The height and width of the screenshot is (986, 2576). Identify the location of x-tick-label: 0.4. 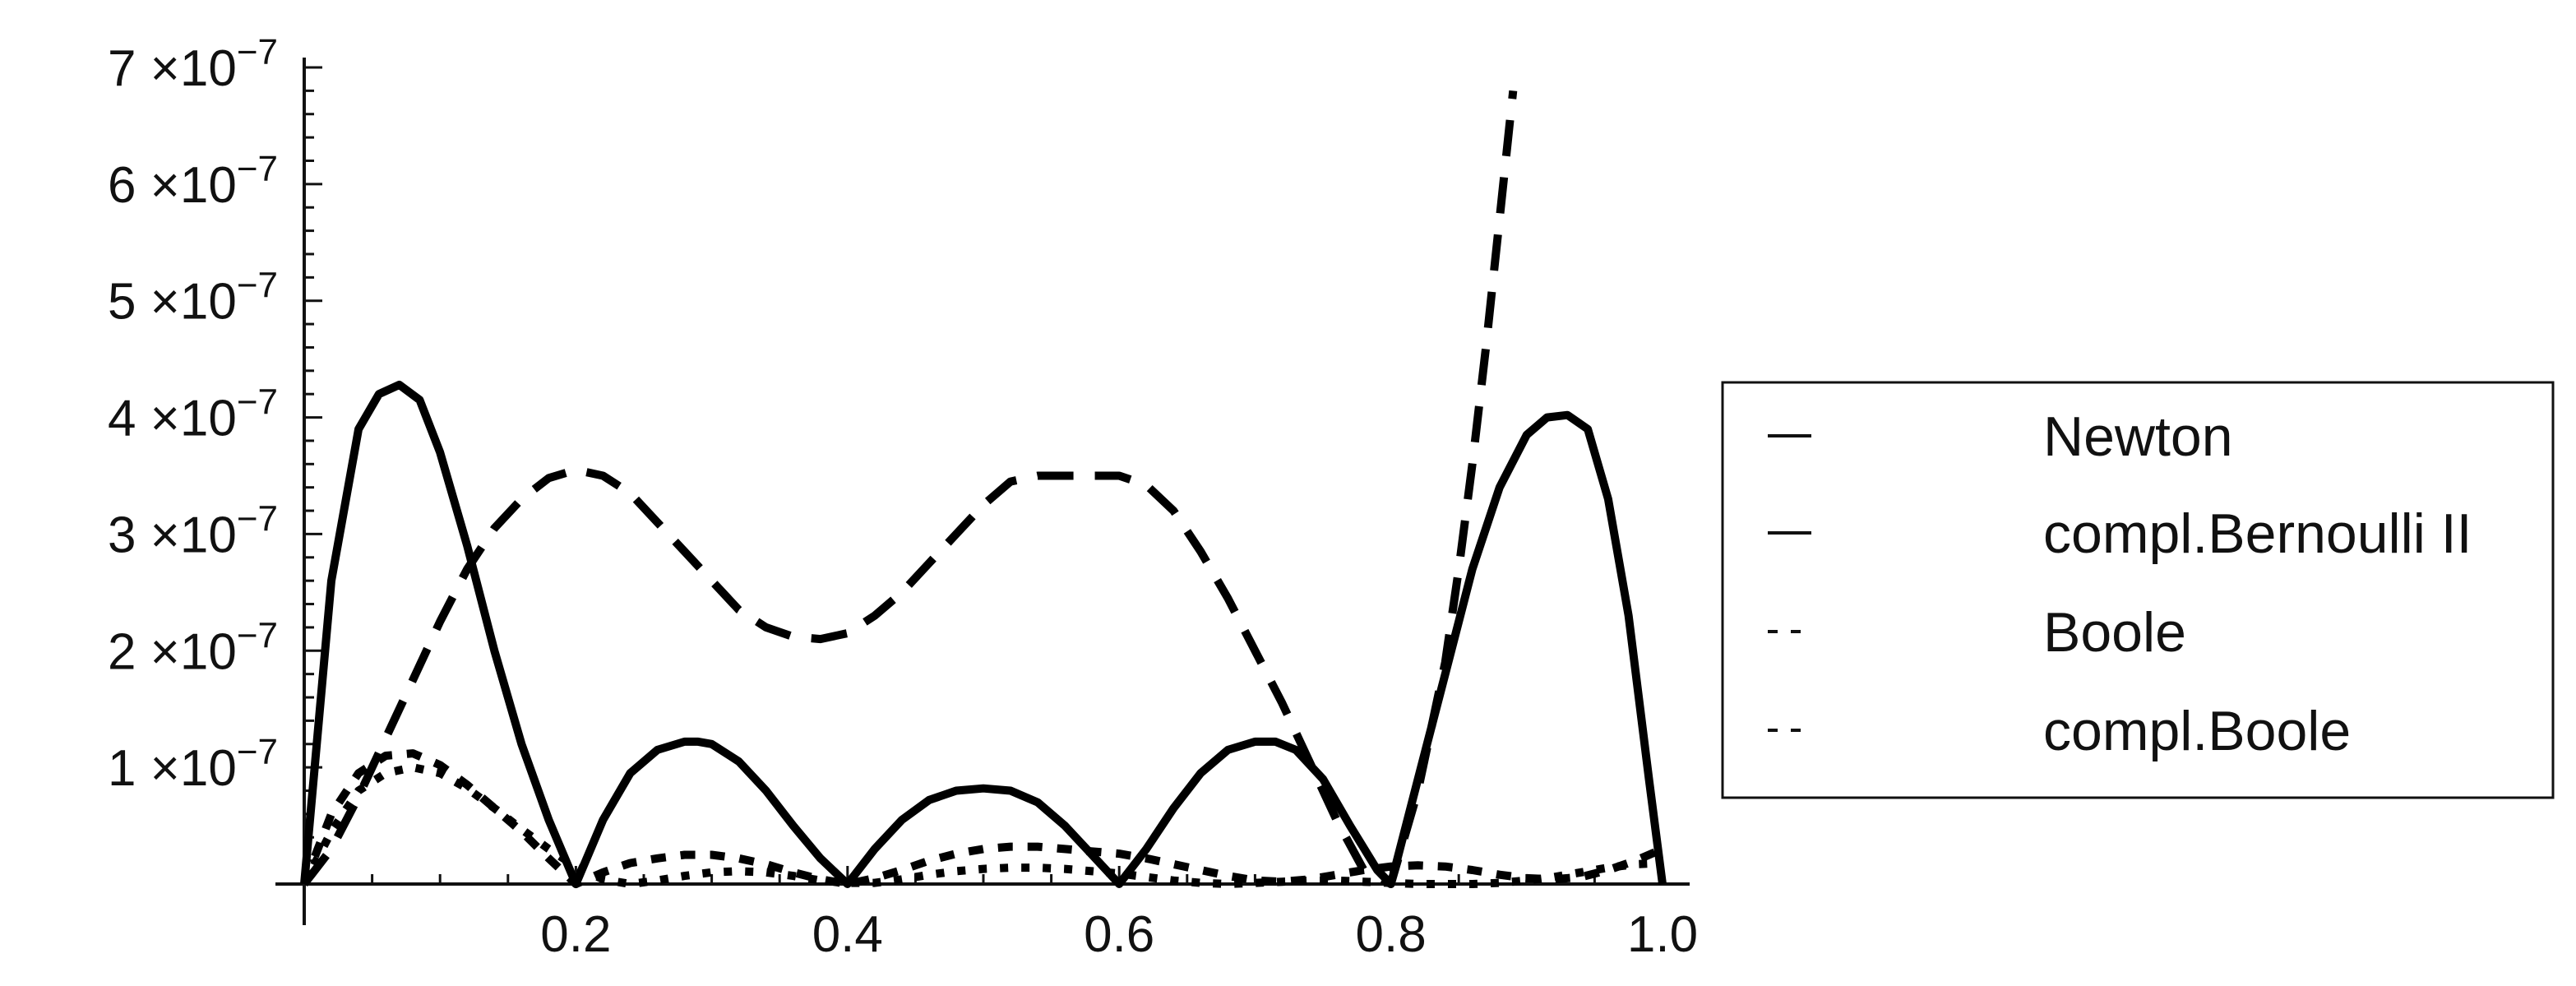
(847, 935).